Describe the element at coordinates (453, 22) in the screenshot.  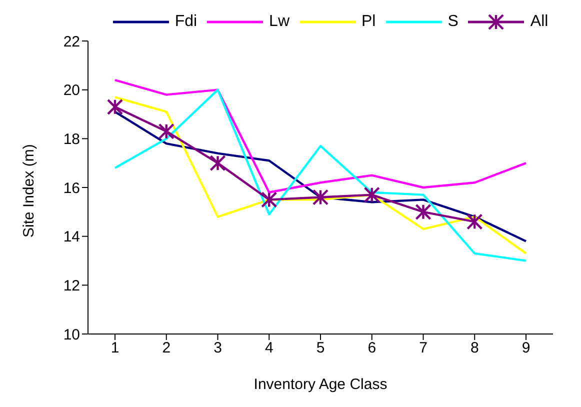
I see `legend-label: S` at that location.